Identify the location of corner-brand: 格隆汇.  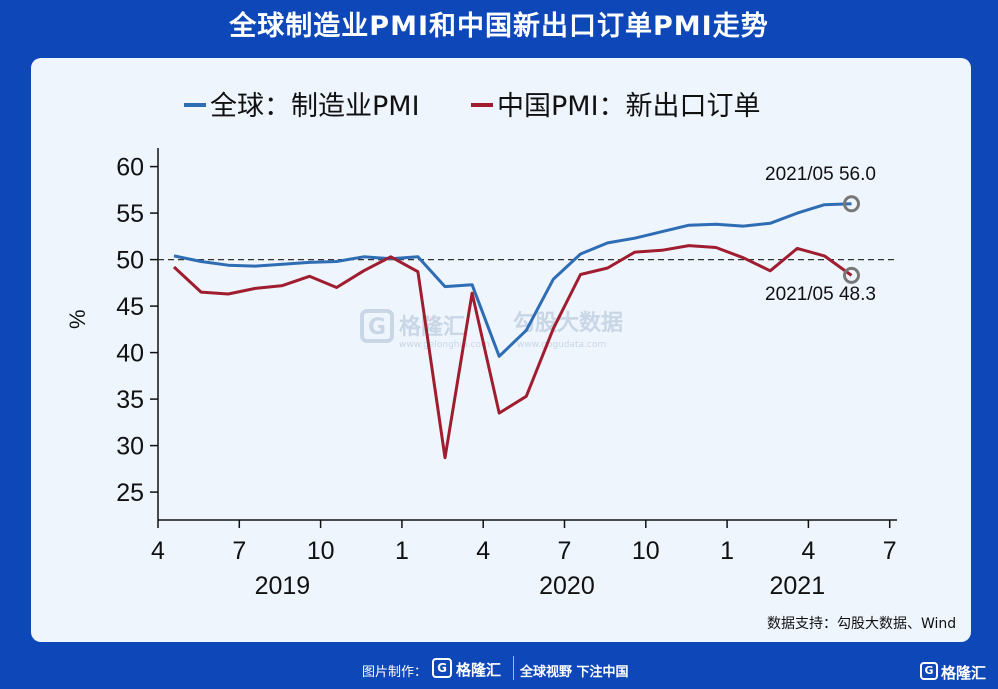
(964, 673).